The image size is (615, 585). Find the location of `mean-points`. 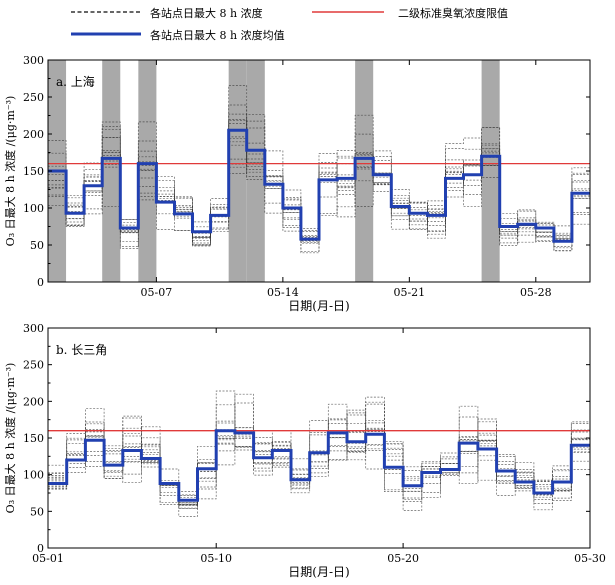

mean-points is located at coordinates (319, 466).